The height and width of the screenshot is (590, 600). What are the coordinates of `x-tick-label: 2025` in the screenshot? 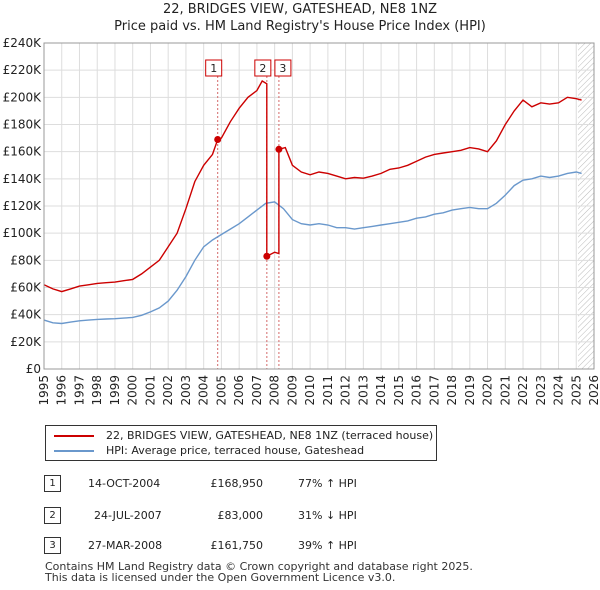 It's located at (576, 390).